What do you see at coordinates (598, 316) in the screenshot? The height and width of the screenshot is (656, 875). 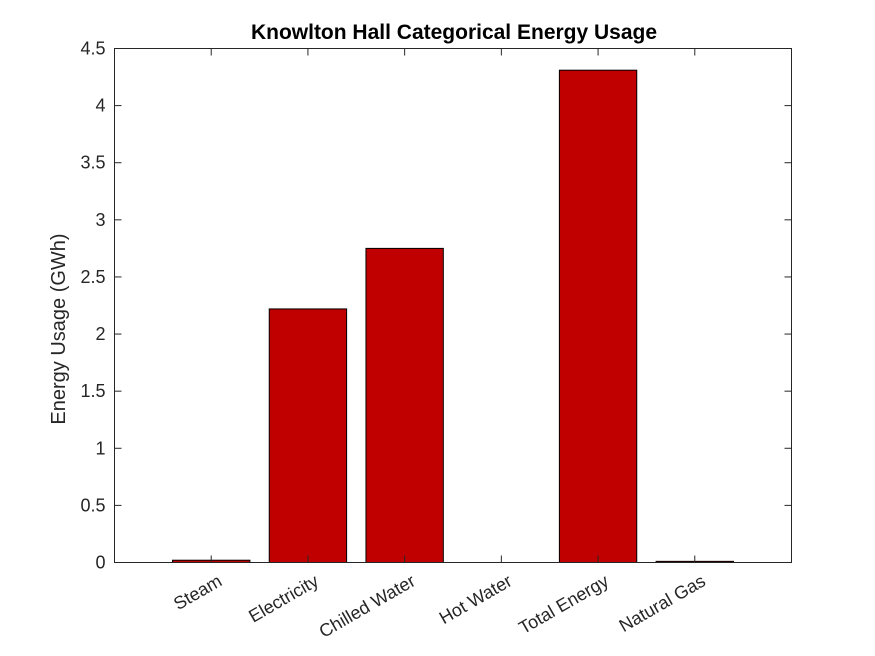 I see `bar-total-energy` at bounding box center [598, 316].